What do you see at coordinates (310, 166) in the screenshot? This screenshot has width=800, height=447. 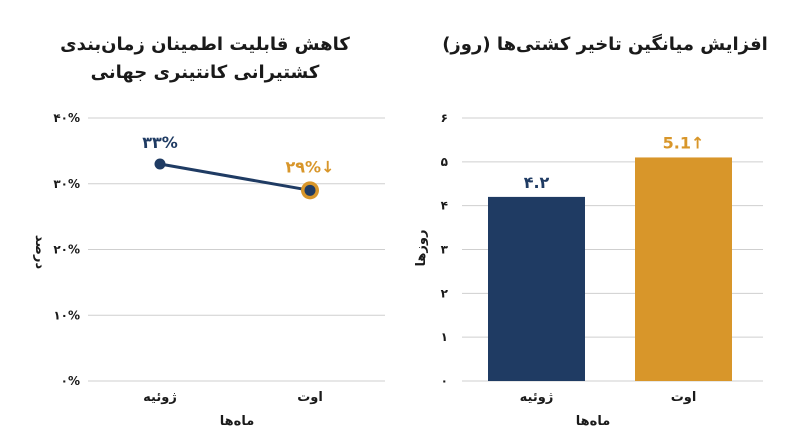 I see `data-label: ۲۹%↓` at bounding box center [310, 166].